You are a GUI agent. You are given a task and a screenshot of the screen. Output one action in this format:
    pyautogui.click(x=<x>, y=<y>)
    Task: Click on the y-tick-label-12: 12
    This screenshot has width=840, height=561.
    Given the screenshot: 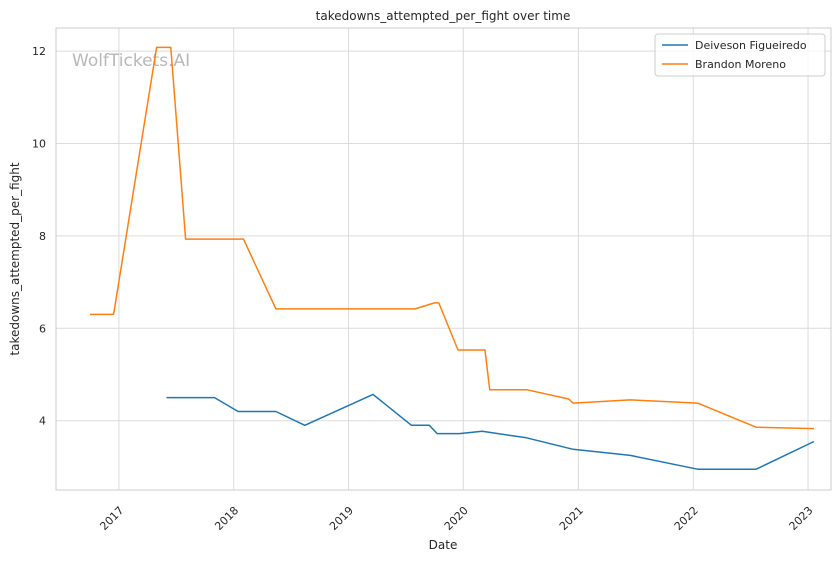 What is the action you would take?
    pyautogui.click(x=39, y=51)
    